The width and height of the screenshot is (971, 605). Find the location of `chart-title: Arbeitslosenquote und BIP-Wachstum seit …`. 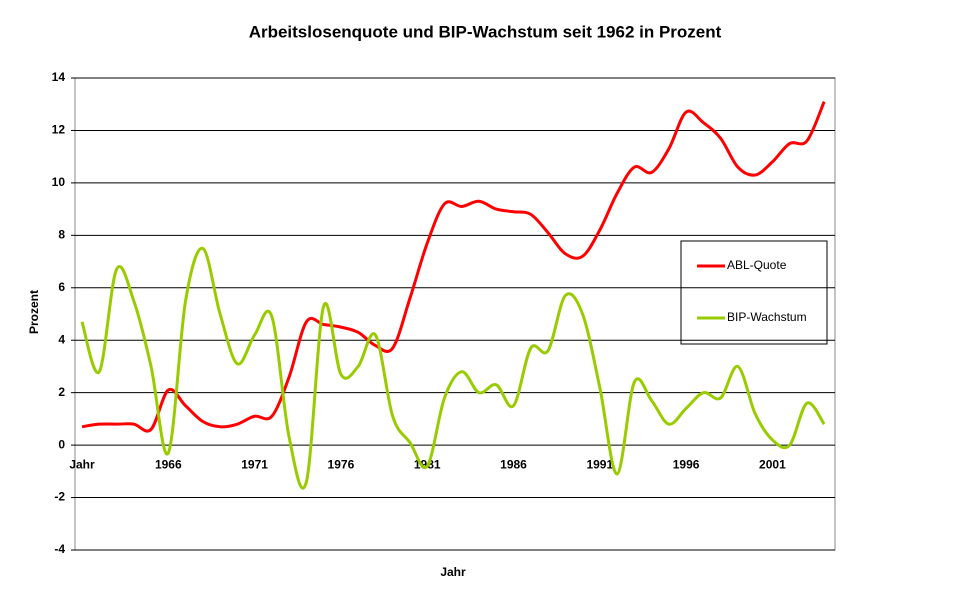

chart-title: Arbeitslosenquote und BIP-Wachstum seit … is located at coordinates (485, 31).